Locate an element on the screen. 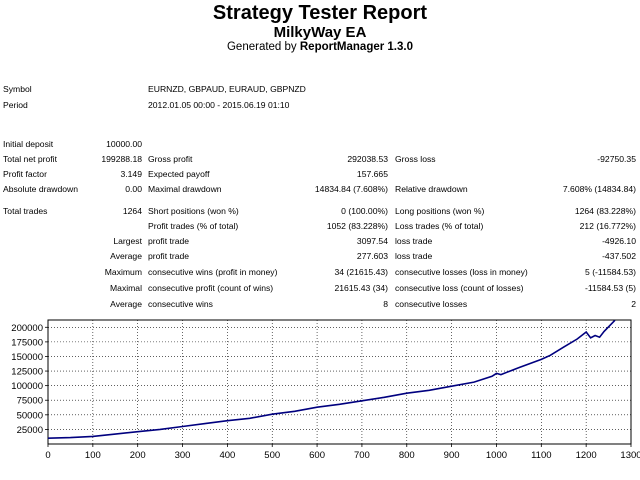  max-consec-losses-label: consecutive losses (loss in money) is located at coordinates (461, 272).